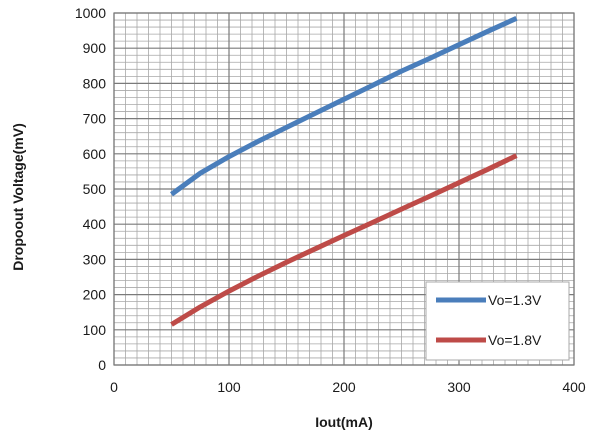  I want to click on x-tick-label: 300, so click(459, 387).